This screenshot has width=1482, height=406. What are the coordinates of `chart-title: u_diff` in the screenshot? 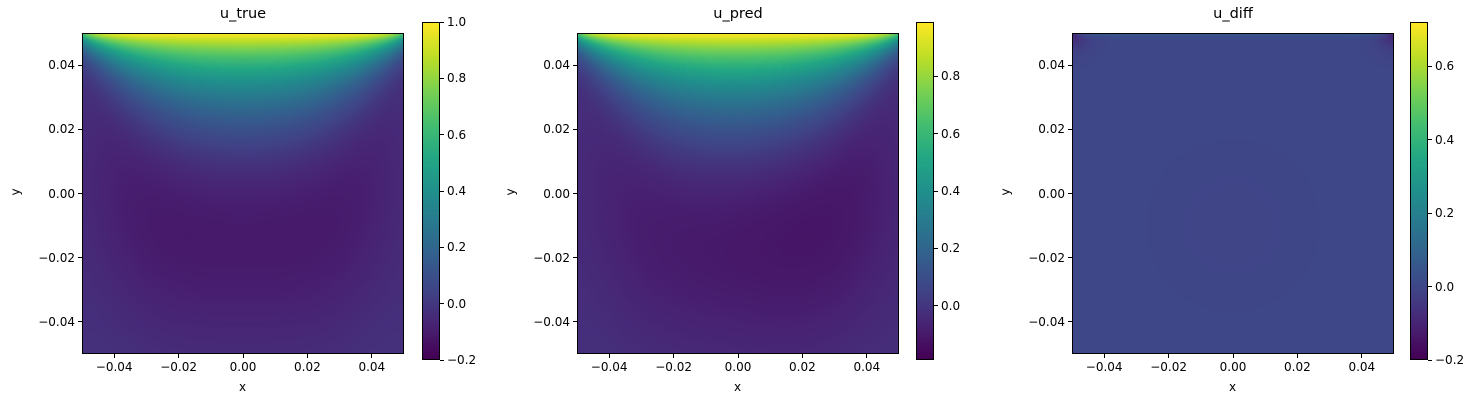 It's located at (1233, 14).